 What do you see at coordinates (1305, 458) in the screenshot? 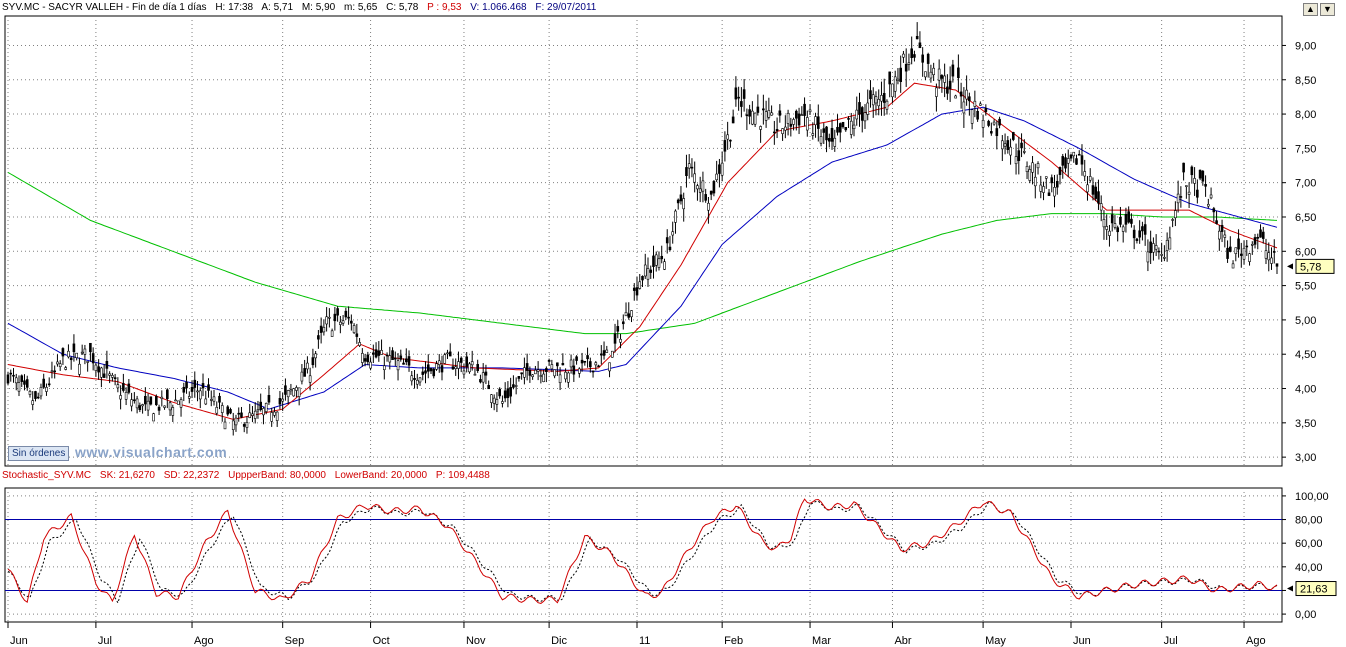
I see `y-tick-label: 3,00` at bounding box center [1305, 458].